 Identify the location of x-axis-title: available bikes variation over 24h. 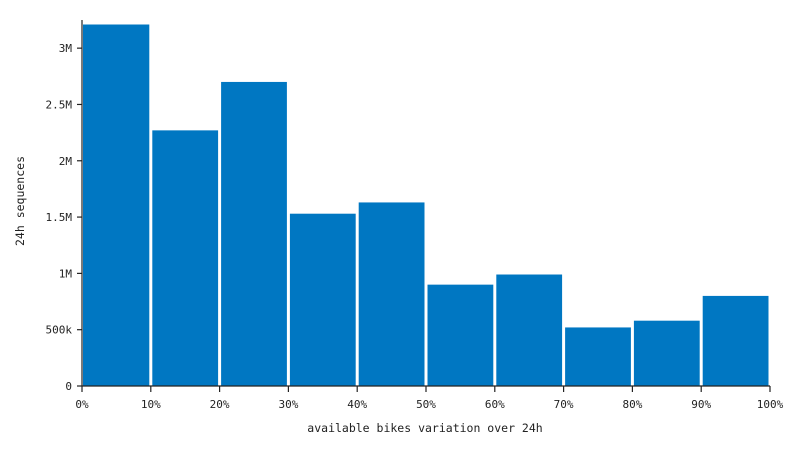
(424, 428).